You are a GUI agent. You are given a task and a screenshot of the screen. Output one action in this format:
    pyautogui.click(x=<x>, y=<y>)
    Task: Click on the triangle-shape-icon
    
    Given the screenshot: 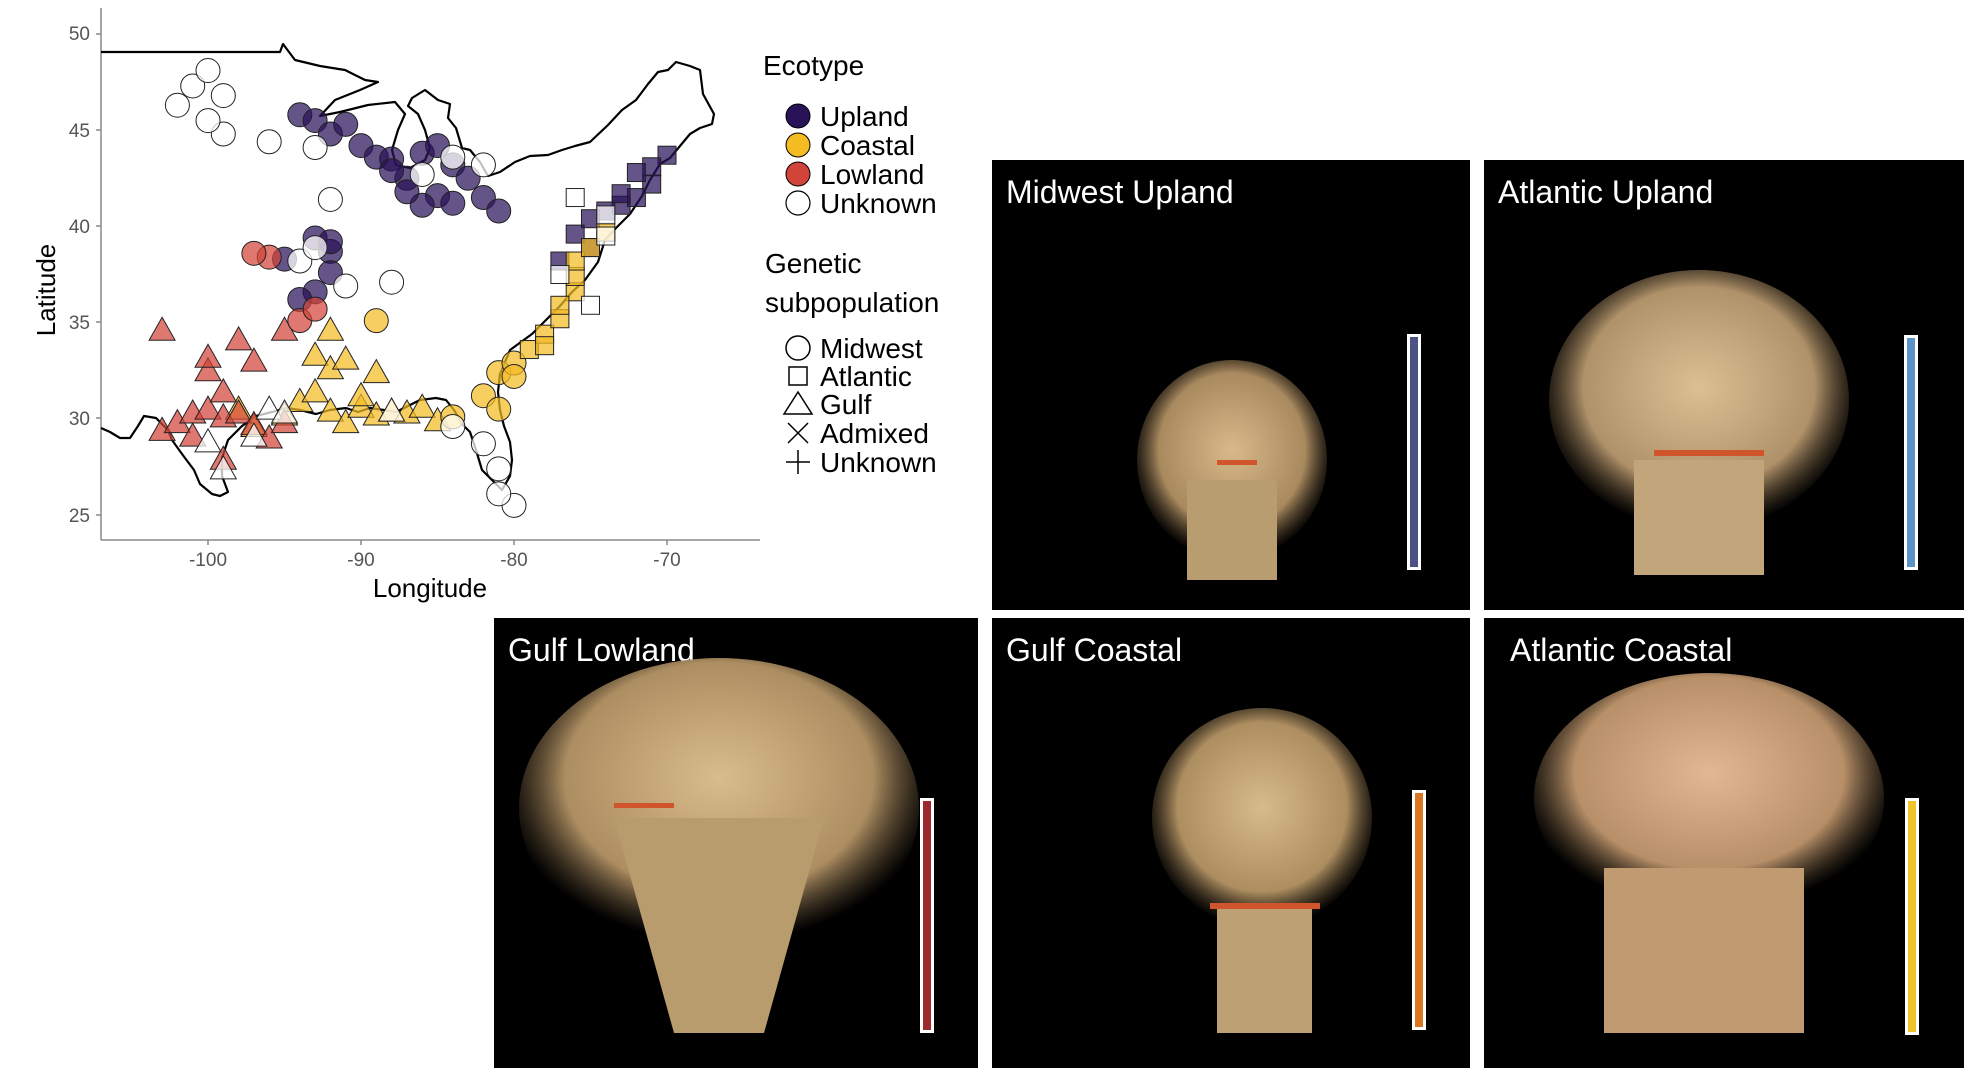 What is the action you would take?
    pyautogui.click(x=798, y=402)
    